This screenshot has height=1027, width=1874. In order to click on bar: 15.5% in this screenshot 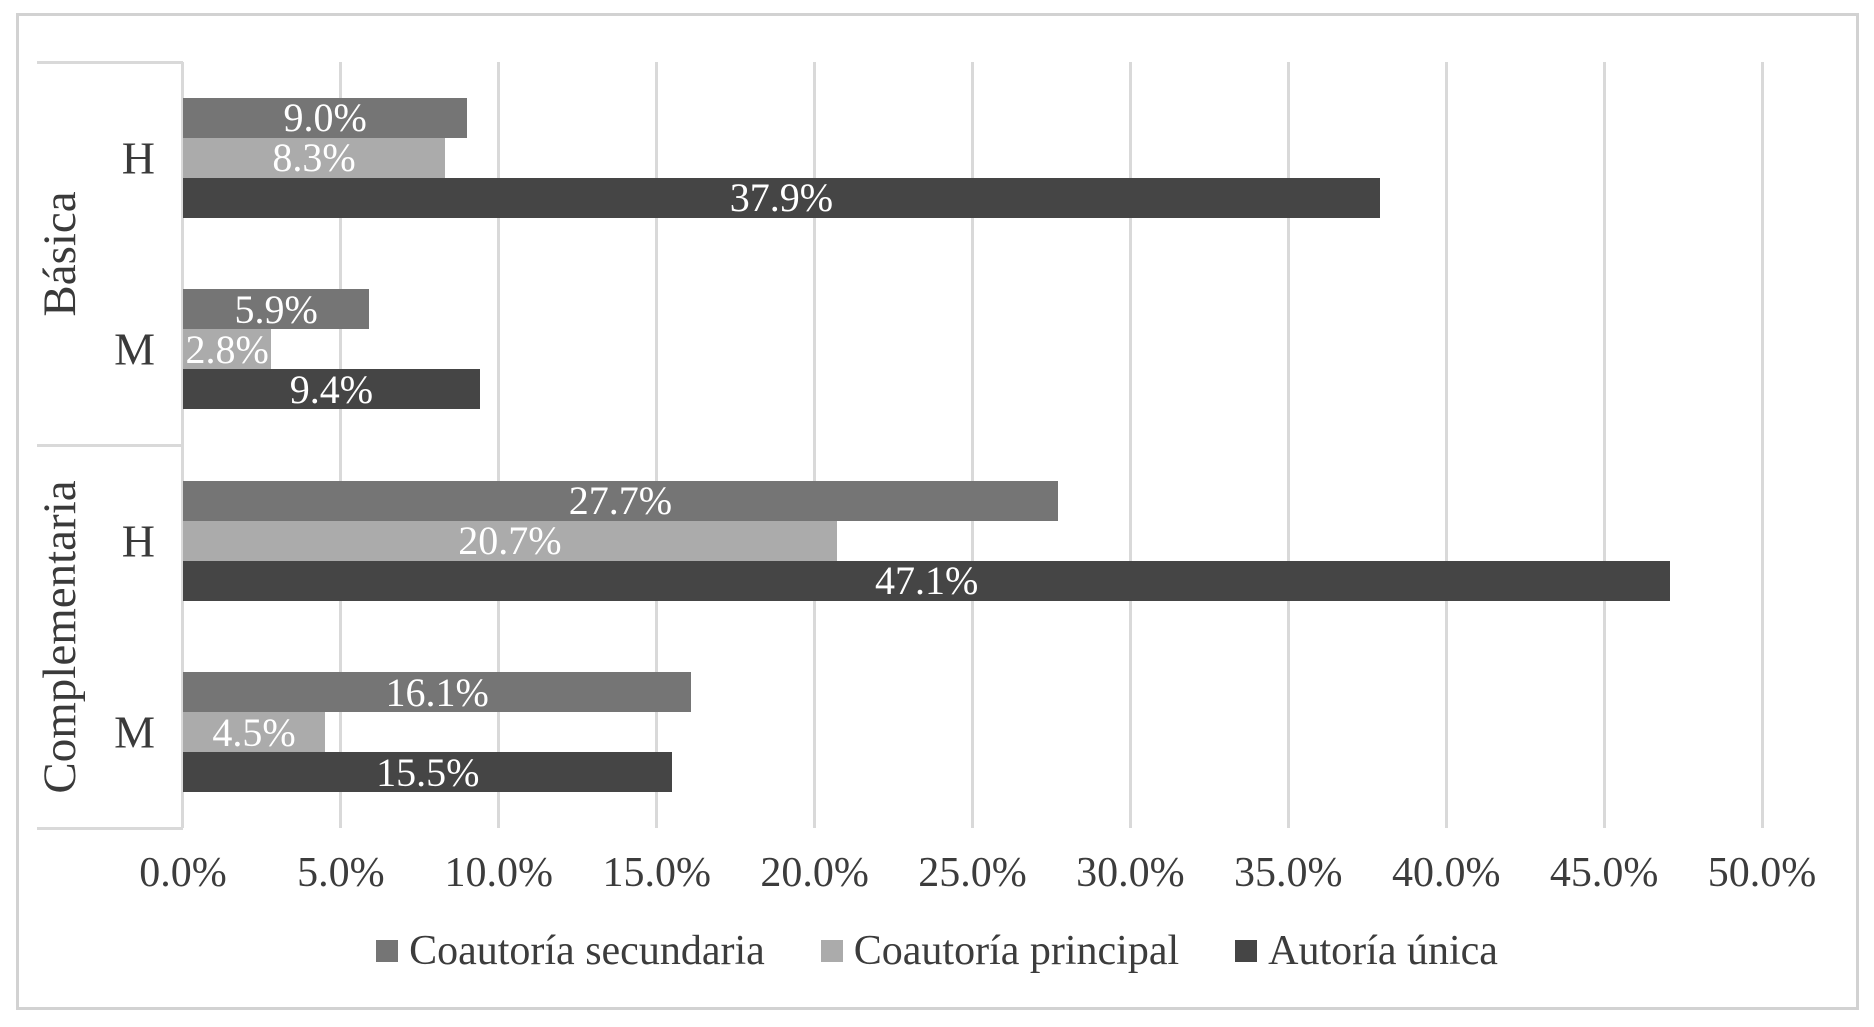, I will do `click(428, 772)`.